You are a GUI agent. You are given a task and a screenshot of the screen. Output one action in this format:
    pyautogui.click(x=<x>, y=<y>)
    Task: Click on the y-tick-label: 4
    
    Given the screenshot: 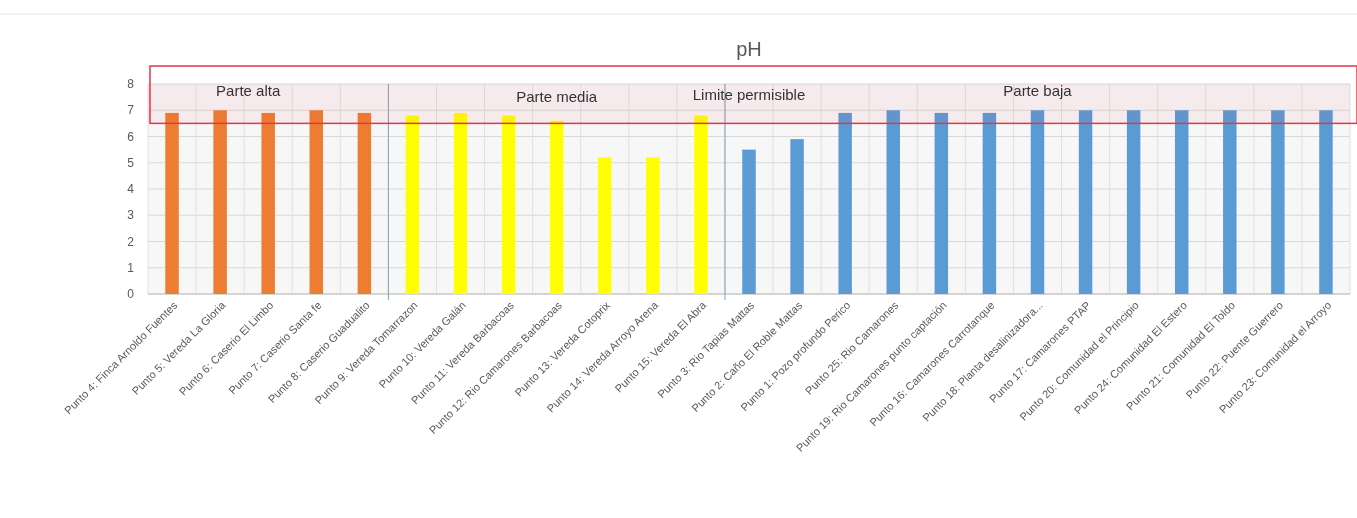 What is the action you would take?
    pyautogui.click(x=131, y=189)
    